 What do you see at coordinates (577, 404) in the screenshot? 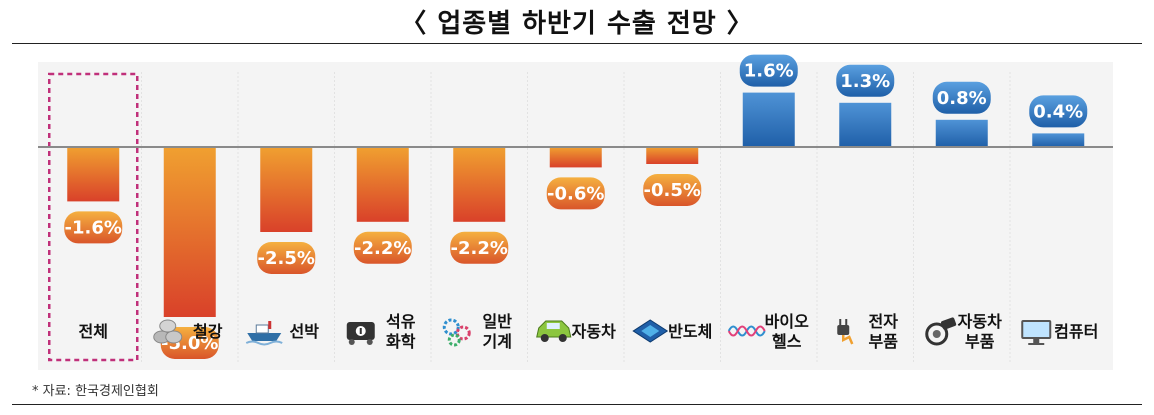
I see `bottom-divider` at bounding box center [577, 404].